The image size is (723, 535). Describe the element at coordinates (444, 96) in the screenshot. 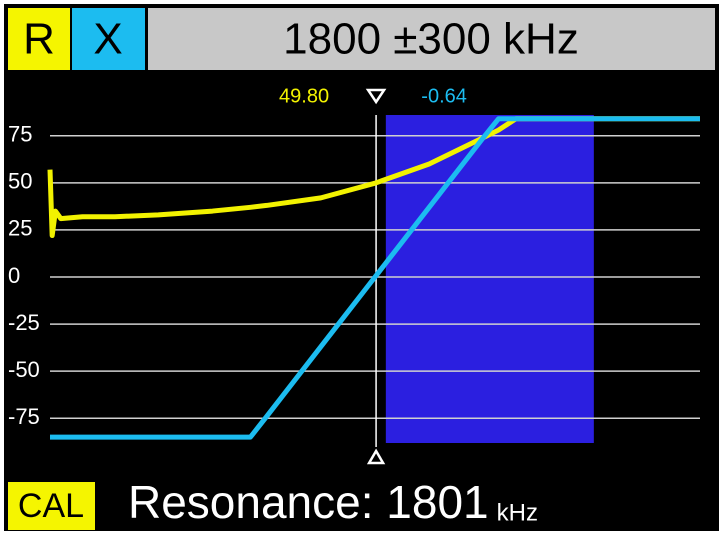

I see `marker-value: -0.64` at that location.